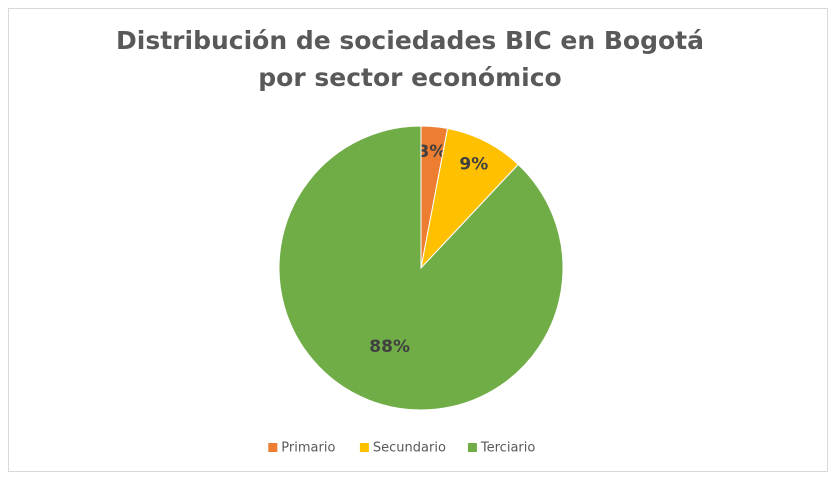 The image size is (836, 479). What do you see at coordinates (409, 448) in the screenshot?
I see `legend-label: Secundario` at bounding box center [409, 448].